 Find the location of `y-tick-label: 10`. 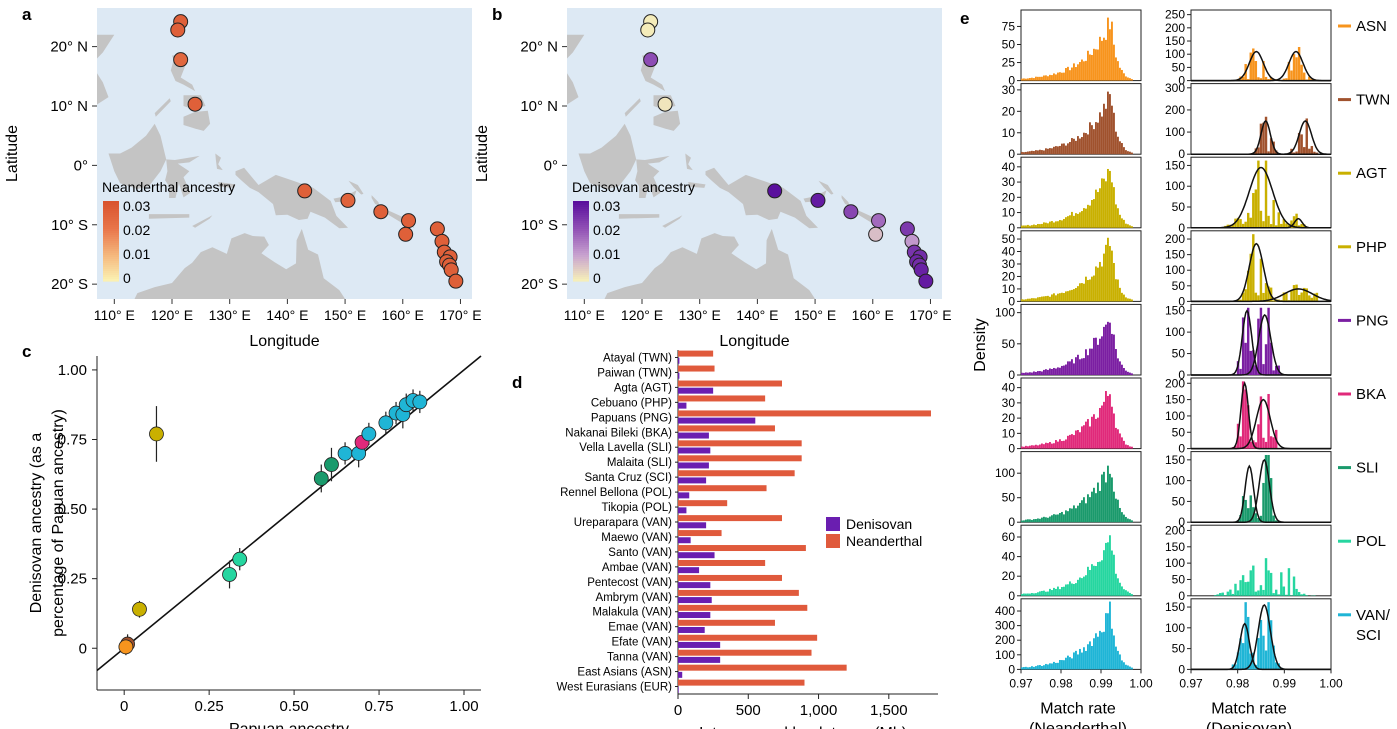

y-tick-label: 10 is located at coordinates (1009, 433).